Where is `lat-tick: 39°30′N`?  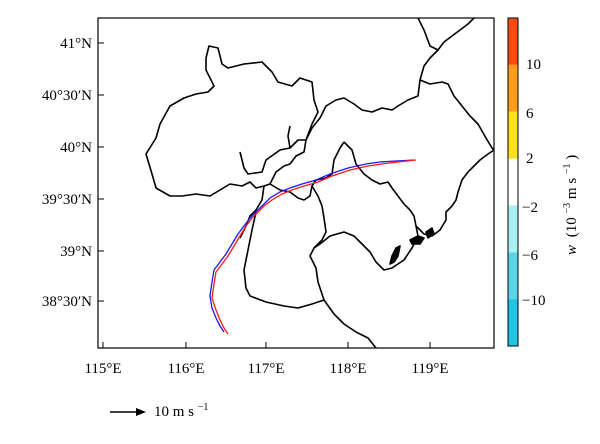
lat-tick: 39°30′N is located at coordinates (73, 200).